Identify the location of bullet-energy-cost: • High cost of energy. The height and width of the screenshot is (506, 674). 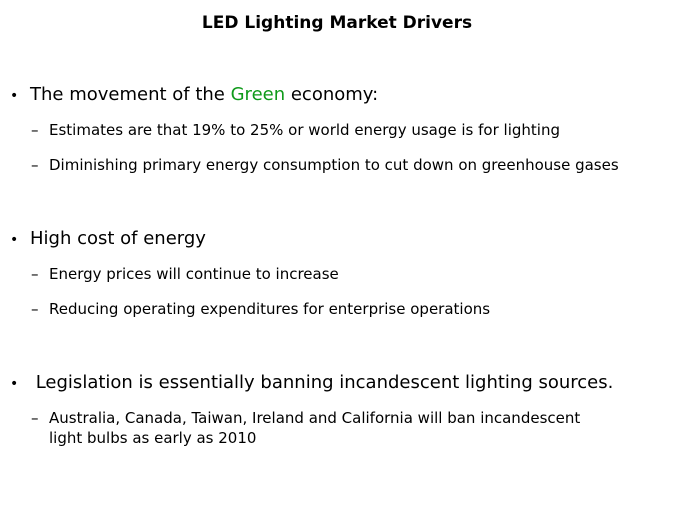
(108, 238).